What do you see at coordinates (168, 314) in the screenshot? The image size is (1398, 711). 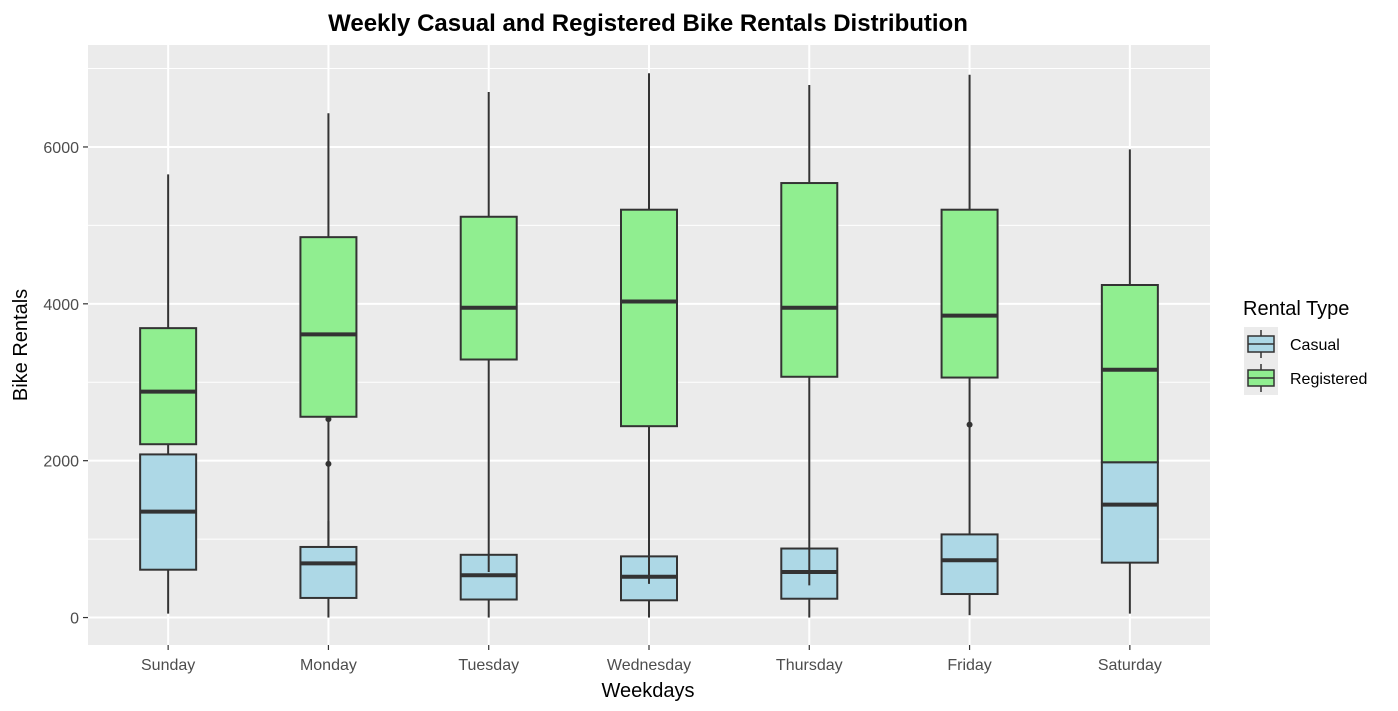 I see `registered-box-sunday` at bounding box center [168, 314].